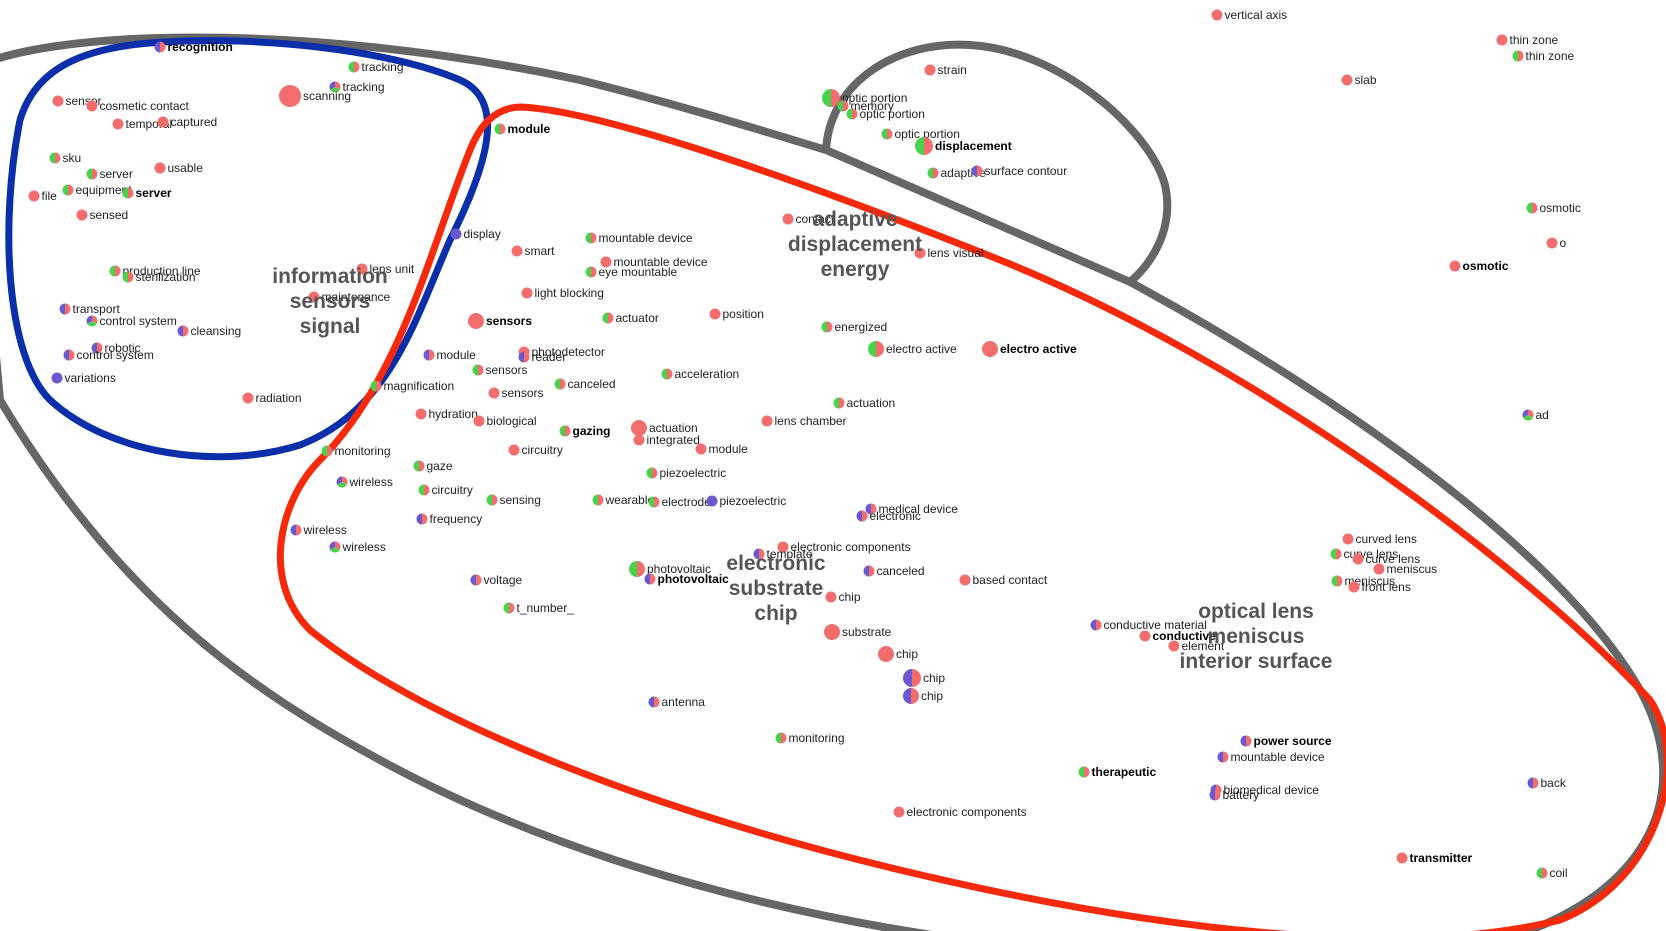  What do you see at coordinates (1359, 80) in the screenshot?
I see `graph-node: slab` at bounding box center [1359, 80].